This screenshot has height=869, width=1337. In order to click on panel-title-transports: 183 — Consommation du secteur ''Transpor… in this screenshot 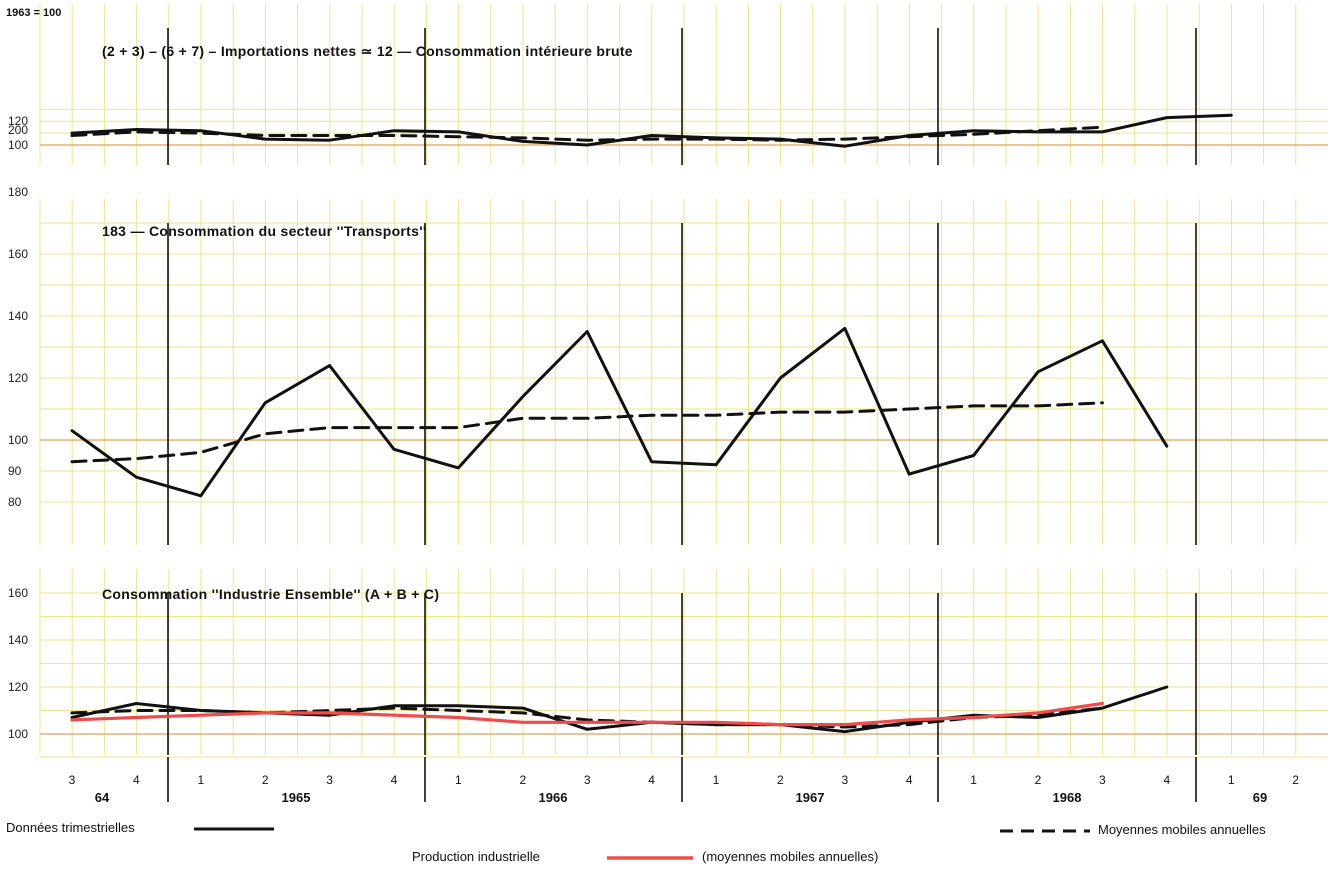, I will do `click(264, 231)`.